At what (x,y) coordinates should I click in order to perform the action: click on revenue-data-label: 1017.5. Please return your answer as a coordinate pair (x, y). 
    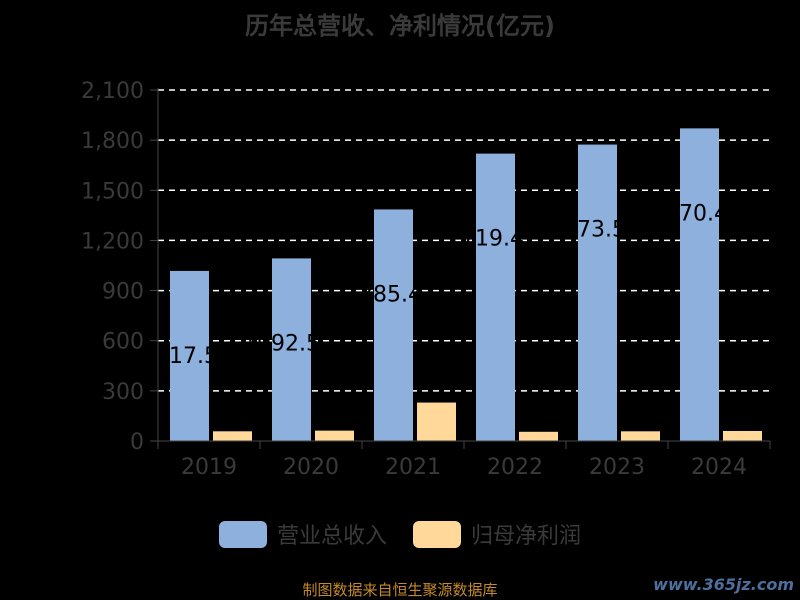
    Looking at the image, I should click on (179, 356).